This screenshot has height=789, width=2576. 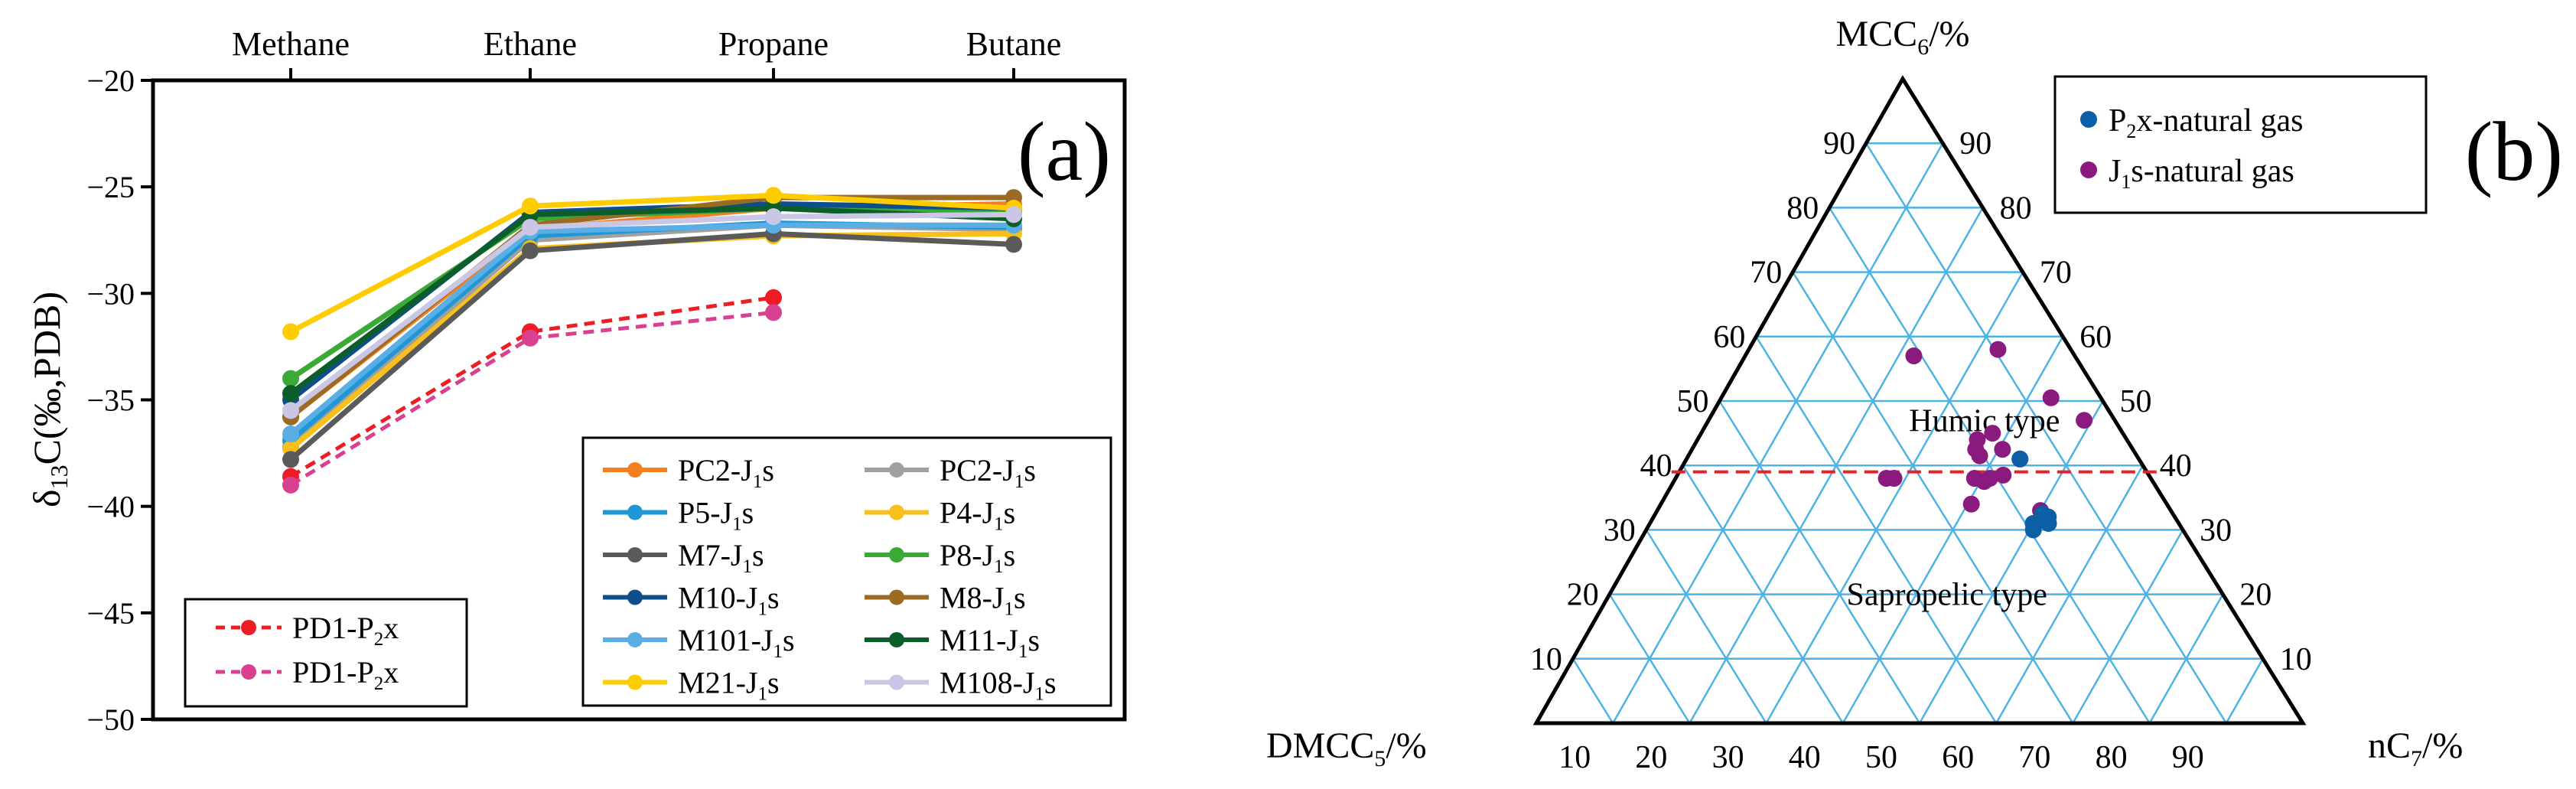 I want to click on legend-dashed-frame, so click(x=326, y=653).